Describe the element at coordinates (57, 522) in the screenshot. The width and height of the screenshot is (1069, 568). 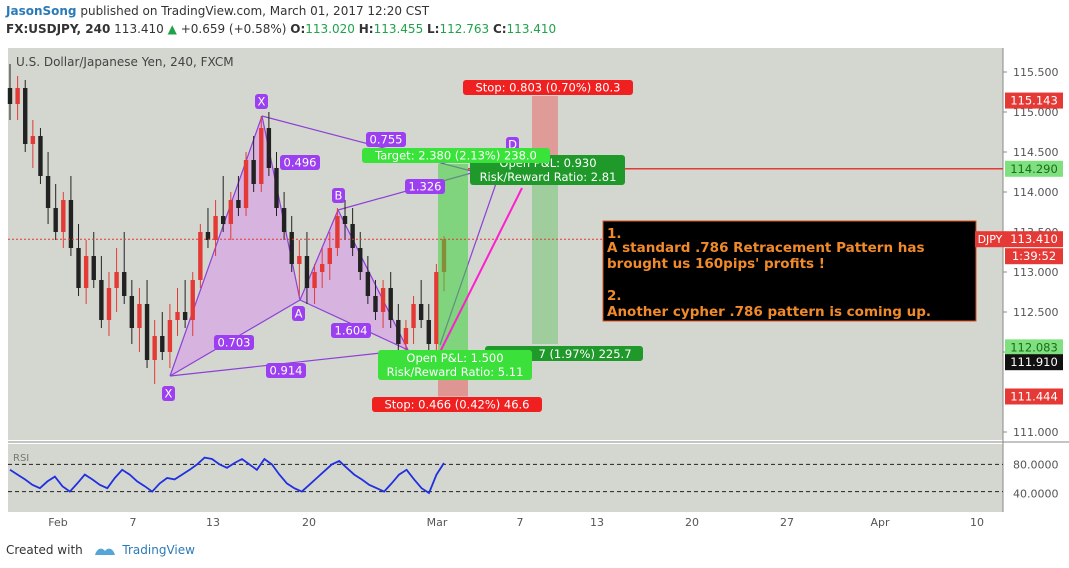
I see `x-tick-label: Feb` at that location.